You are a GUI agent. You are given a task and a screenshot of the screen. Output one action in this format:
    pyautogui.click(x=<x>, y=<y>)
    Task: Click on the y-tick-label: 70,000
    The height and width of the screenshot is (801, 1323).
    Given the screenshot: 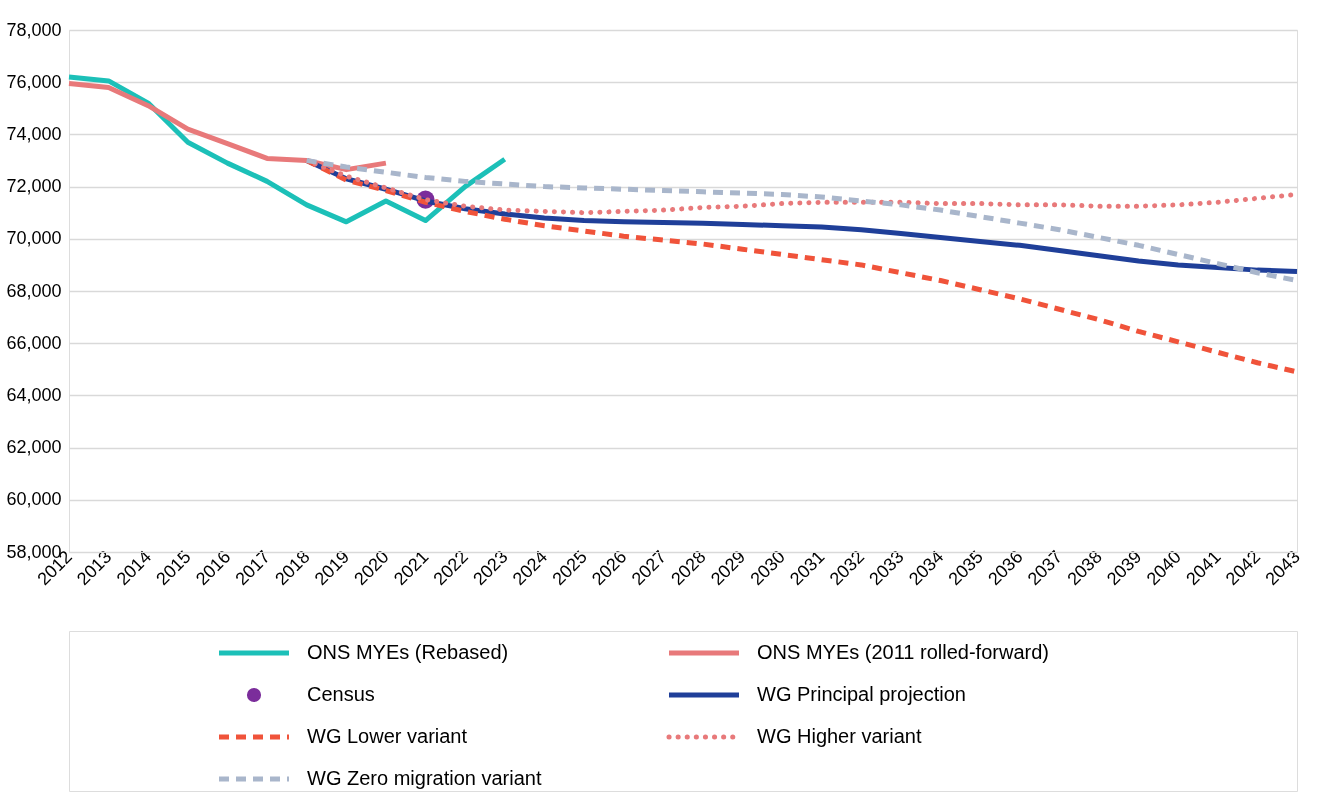 What is the action you would take?
    pyautogui.click(x=34, y=238)
    